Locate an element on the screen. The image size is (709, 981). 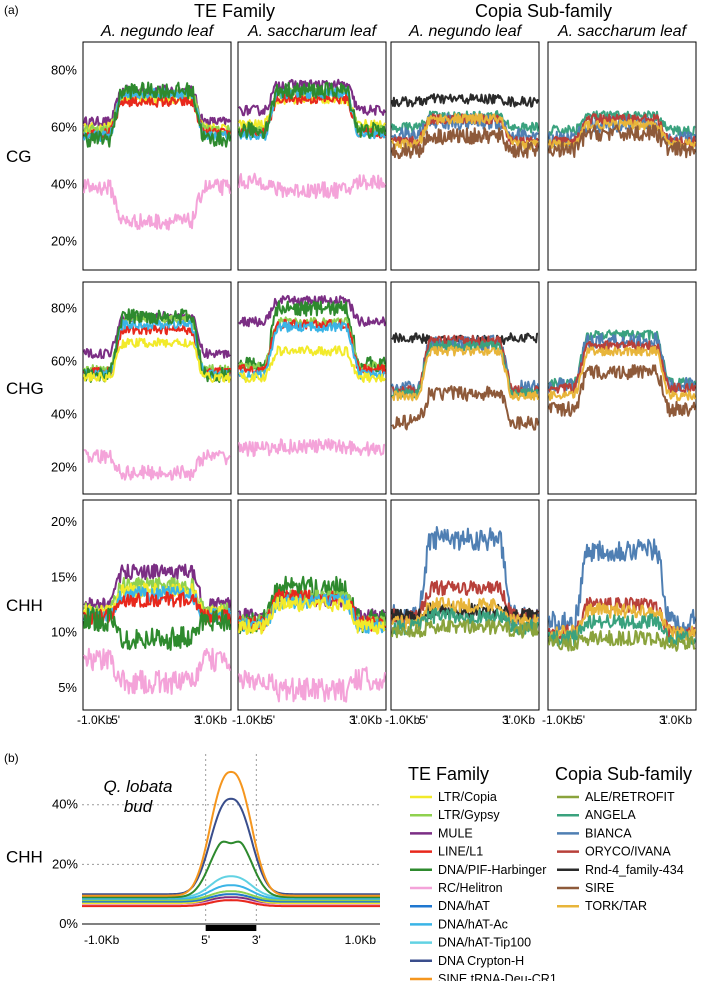
legend-label-sire: SIRE is located at coordinates (599, 888).